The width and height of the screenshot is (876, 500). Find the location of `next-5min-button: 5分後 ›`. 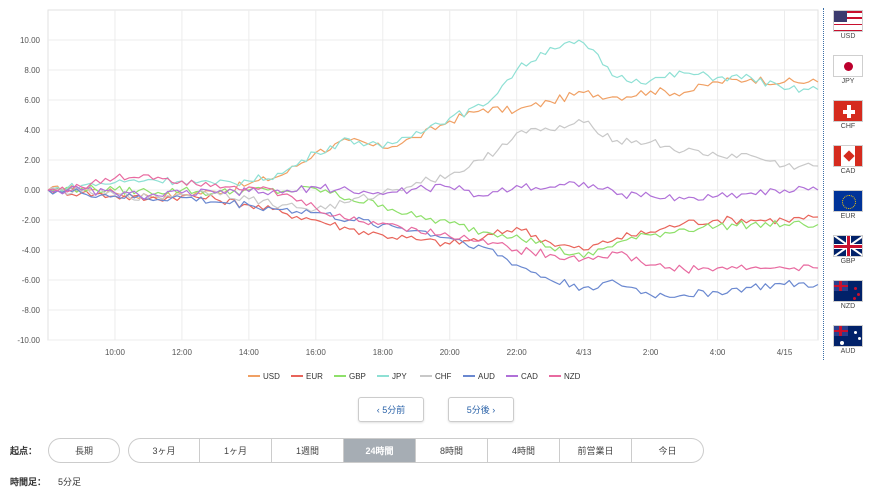

next-5min-button: 5分後 › is located at coordinates (481, 409).